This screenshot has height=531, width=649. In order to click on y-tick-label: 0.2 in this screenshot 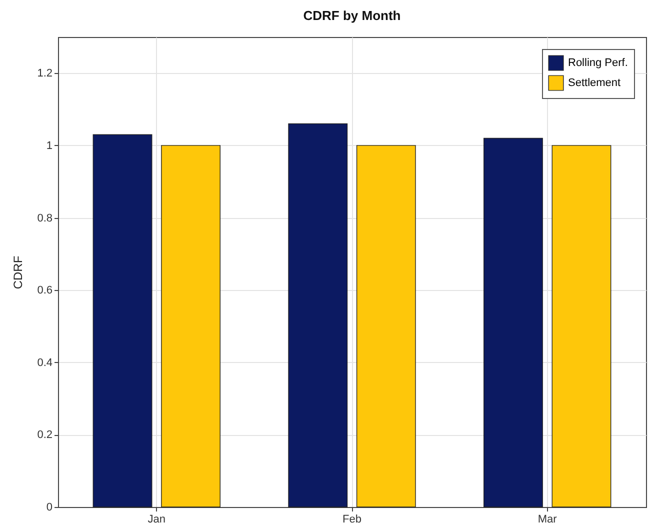, I will do `click(44, 435)`.